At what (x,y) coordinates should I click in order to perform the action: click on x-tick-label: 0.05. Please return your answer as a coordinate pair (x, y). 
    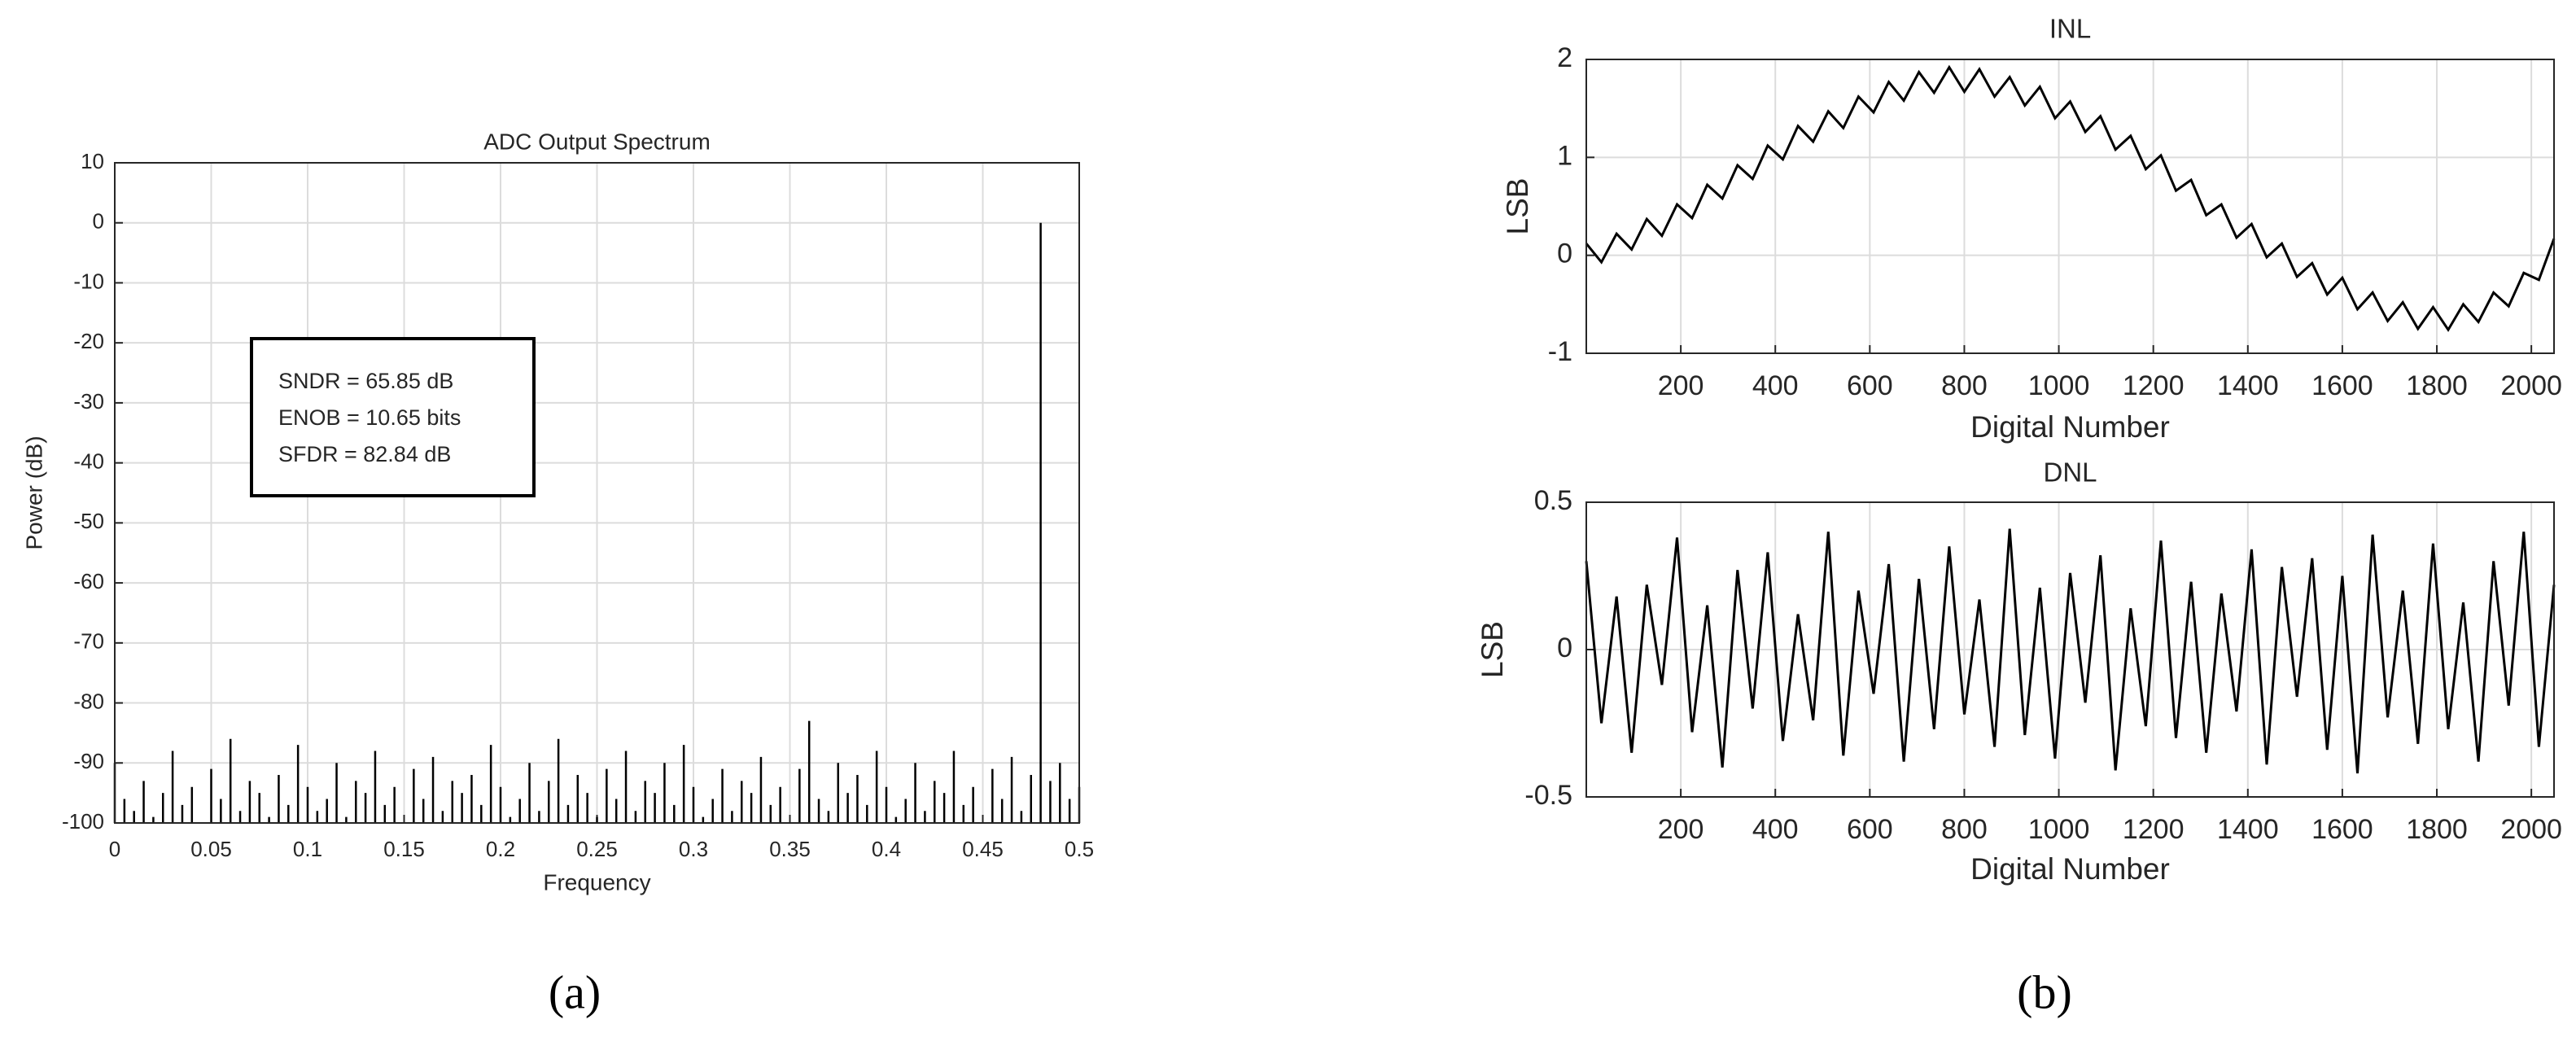
    Looking at the image, I should click on (211, 849).